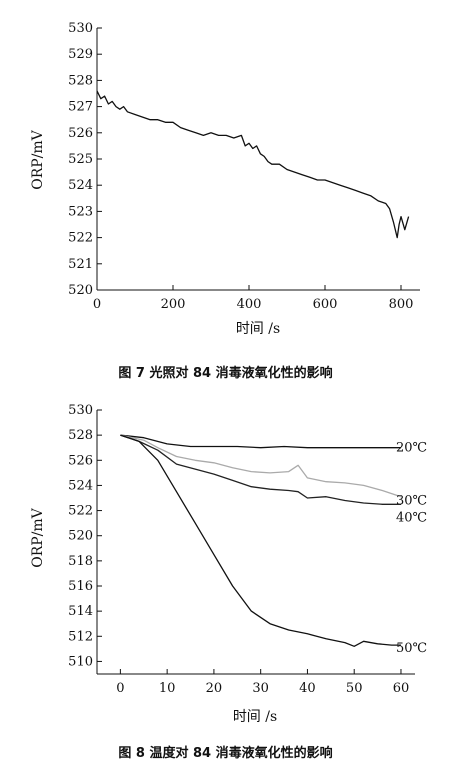 The image size is (451, 768). What do you see at coordinates (80, 54) in the screenshot?
I see `y-tick-label: 529` at bounding box center [80, 54].